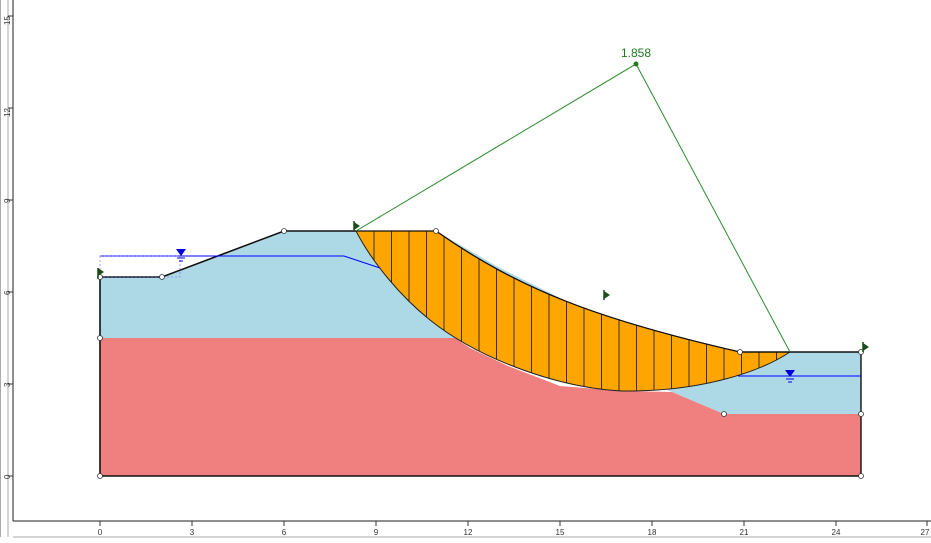  I want to click on x-tick-label: 9, so click(376, 532).